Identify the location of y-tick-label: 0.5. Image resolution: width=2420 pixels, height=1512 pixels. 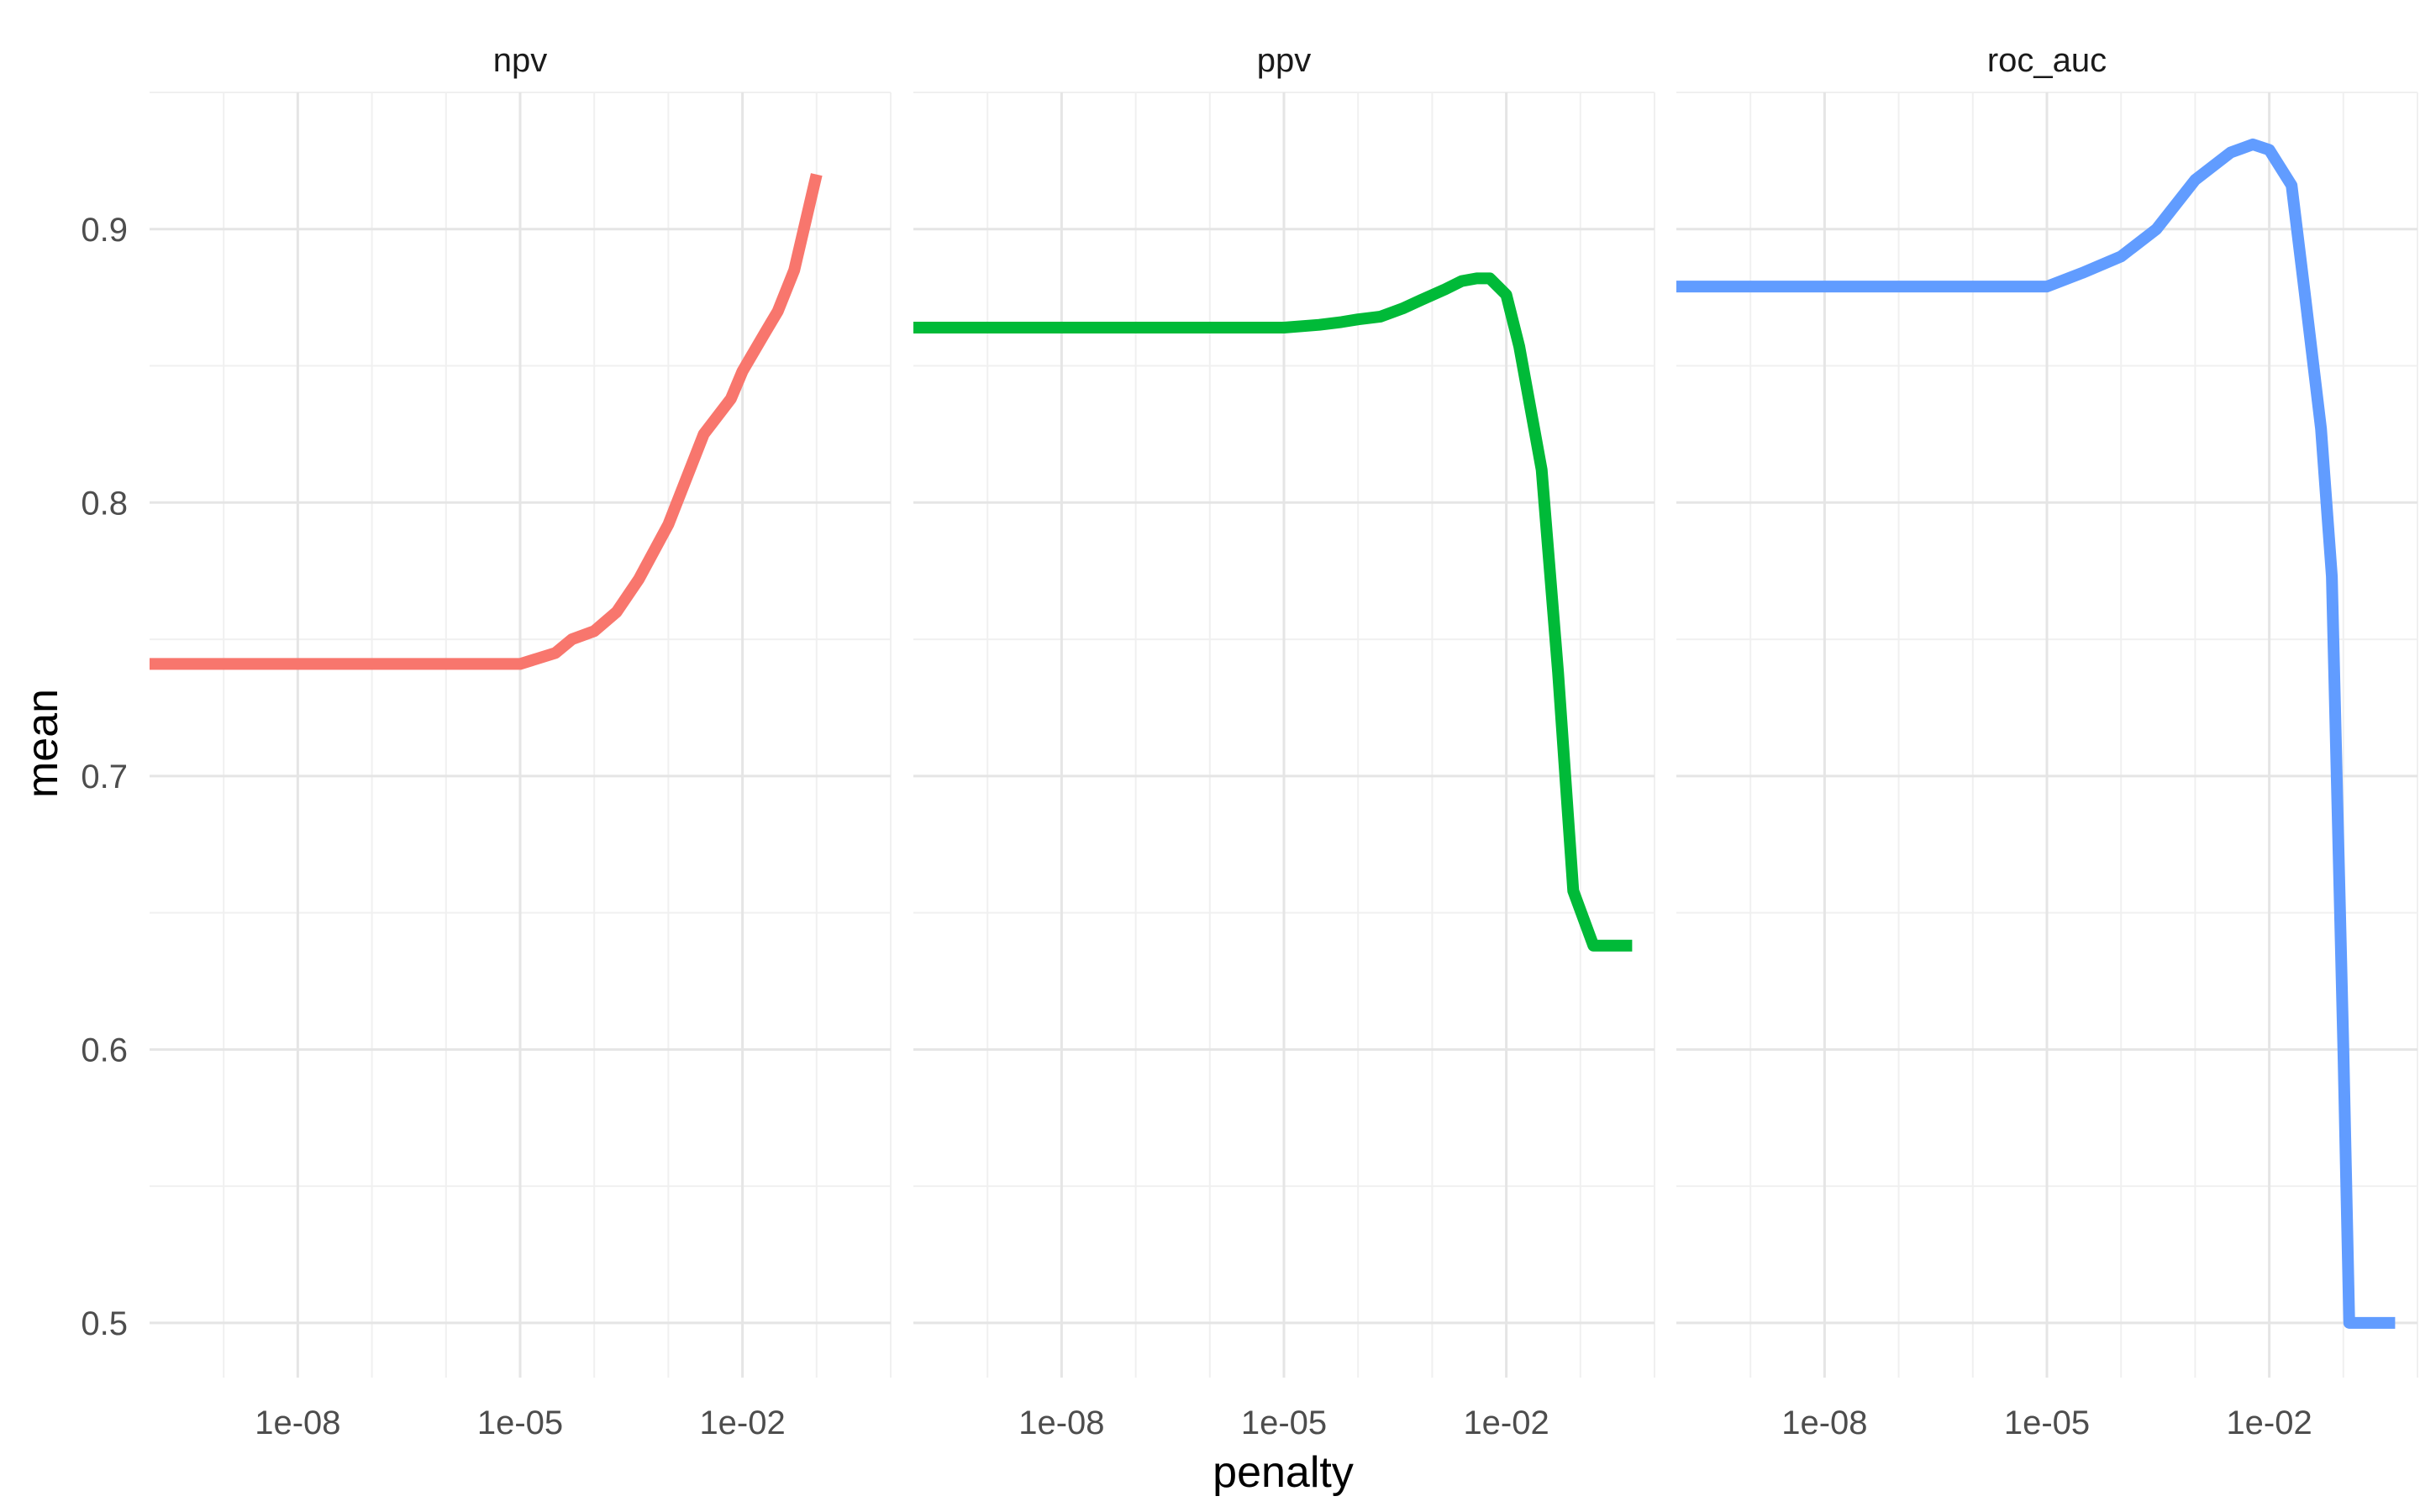
(105, 1323).